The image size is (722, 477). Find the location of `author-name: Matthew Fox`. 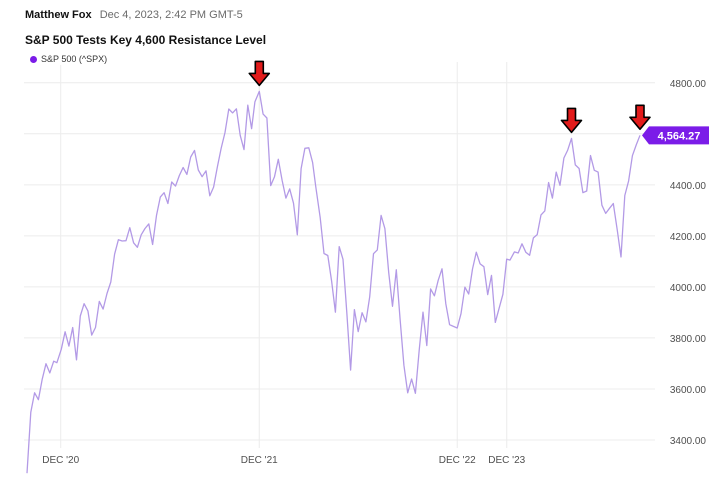

author-name: Matthew Fox is located at coordinates (58, 15).